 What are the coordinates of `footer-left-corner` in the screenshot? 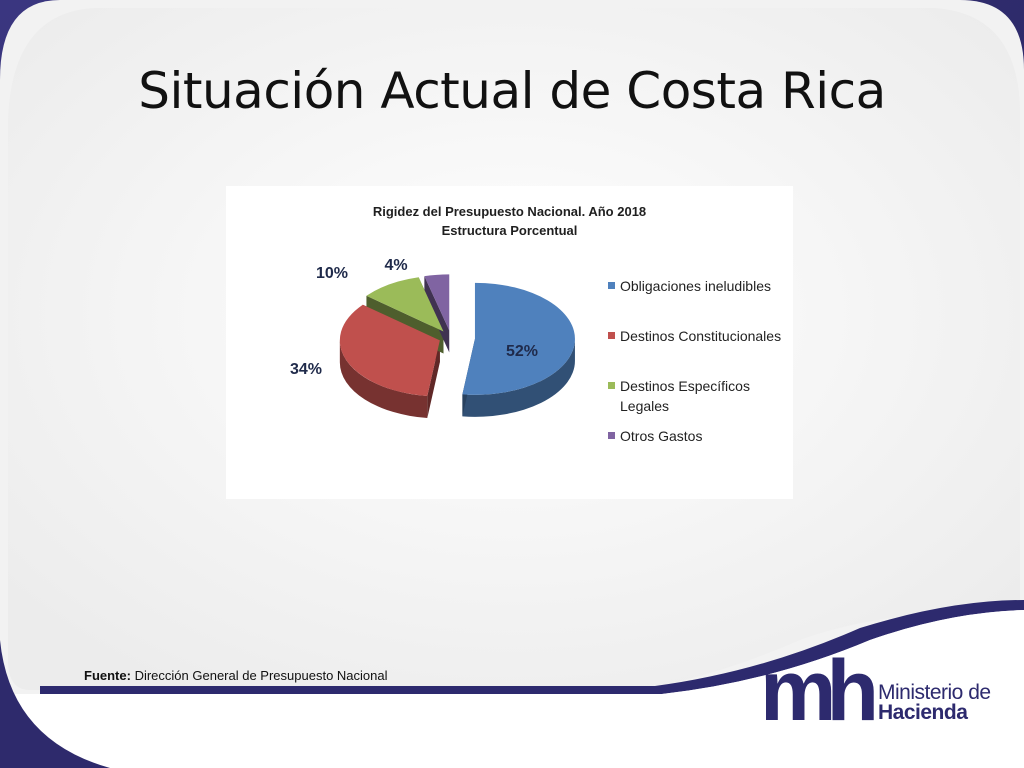 It's located at (55, 704).